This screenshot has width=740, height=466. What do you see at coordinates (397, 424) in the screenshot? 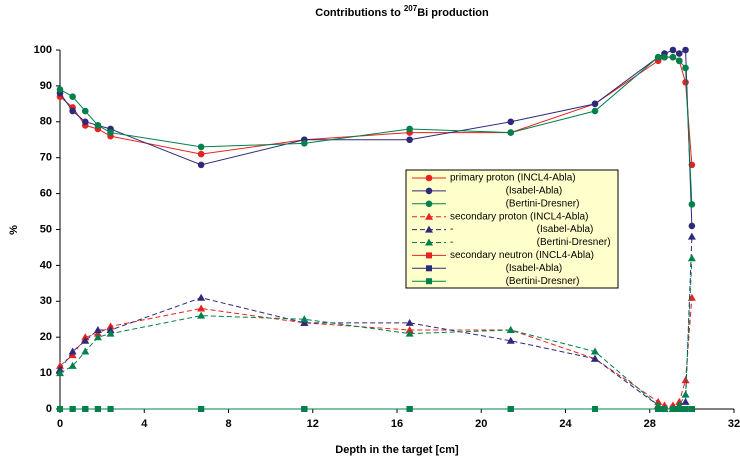
I see `x-tick-label: 16` at bounding box center [397, 424].